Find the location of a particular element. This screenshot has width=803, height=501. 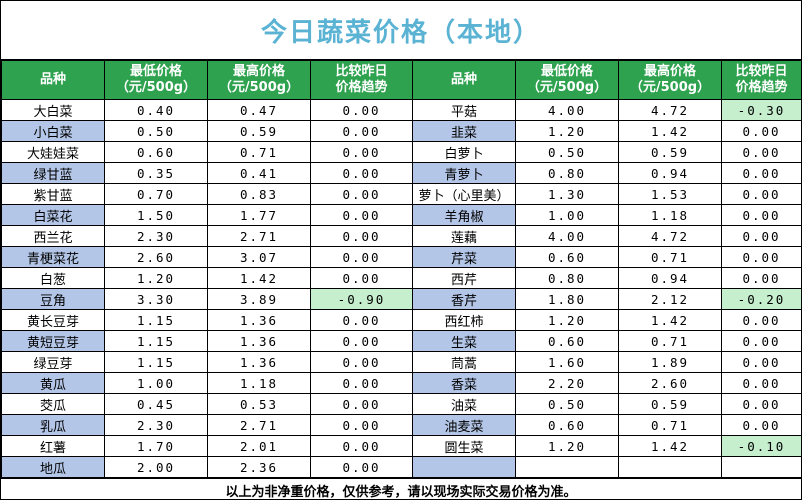

vegetable-name-cell: 白萝卜 is located at coordinates (464, 152).